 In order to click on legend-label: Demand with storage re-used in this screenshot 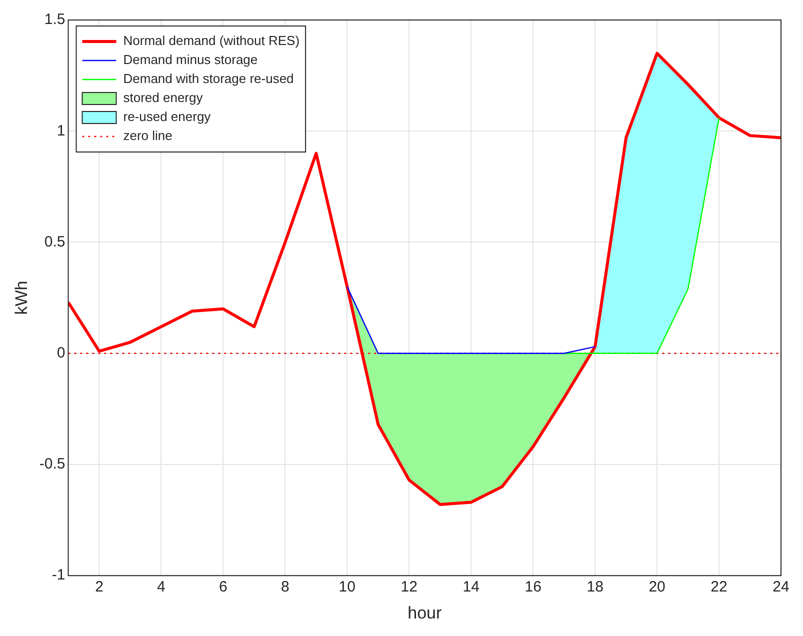, I will do `click(208, 78)`.